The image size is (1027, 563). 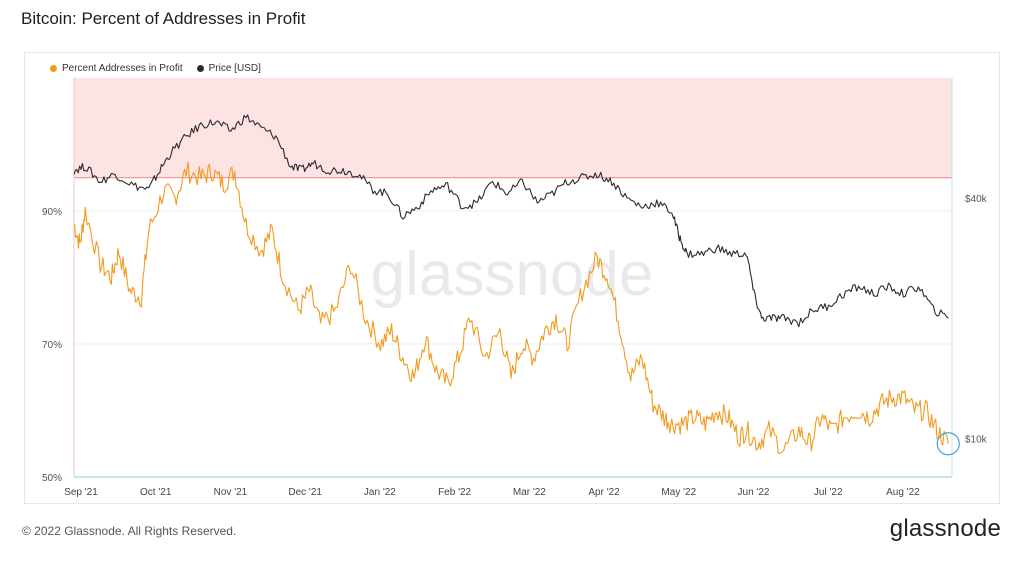 What do you see at coordinates (305, 492) in the screenshot?
I see `x-tick-label: Dec '21` at bounding box center [305, 492].